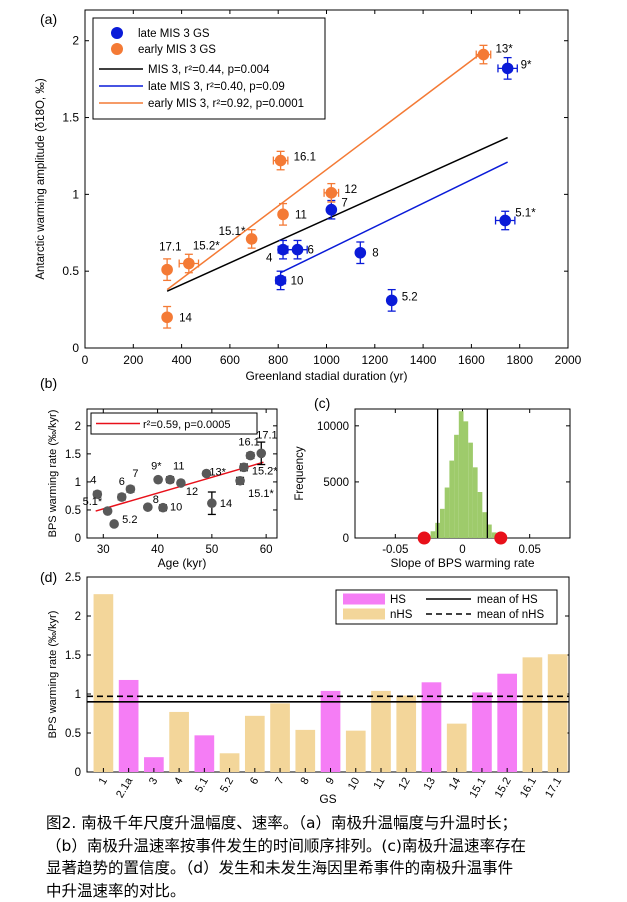 The height and width of the screenshot is (902, 627). What do you see at coordinates (477, 788) in the screenshot?
I see `x-tick-label: 15.1` at bounding box center [477, 788].